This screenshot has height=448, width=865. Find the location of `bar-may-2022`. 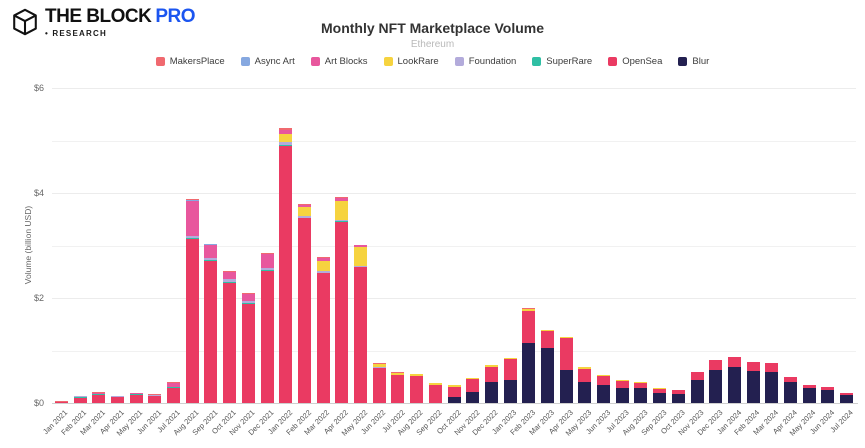

bar-may-2022 is located at coordinates (360, 323).